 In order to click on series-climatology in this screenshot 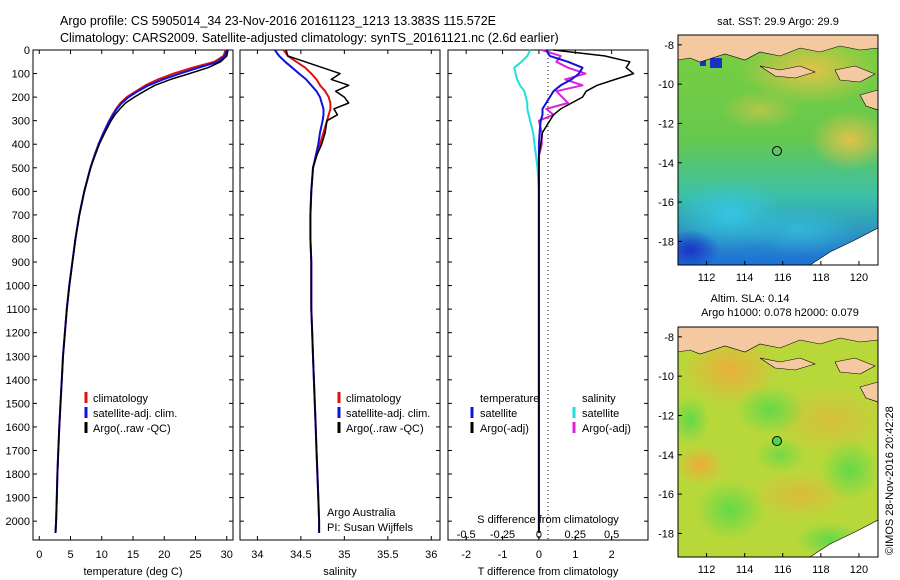, I will do `click(307, 291)`.